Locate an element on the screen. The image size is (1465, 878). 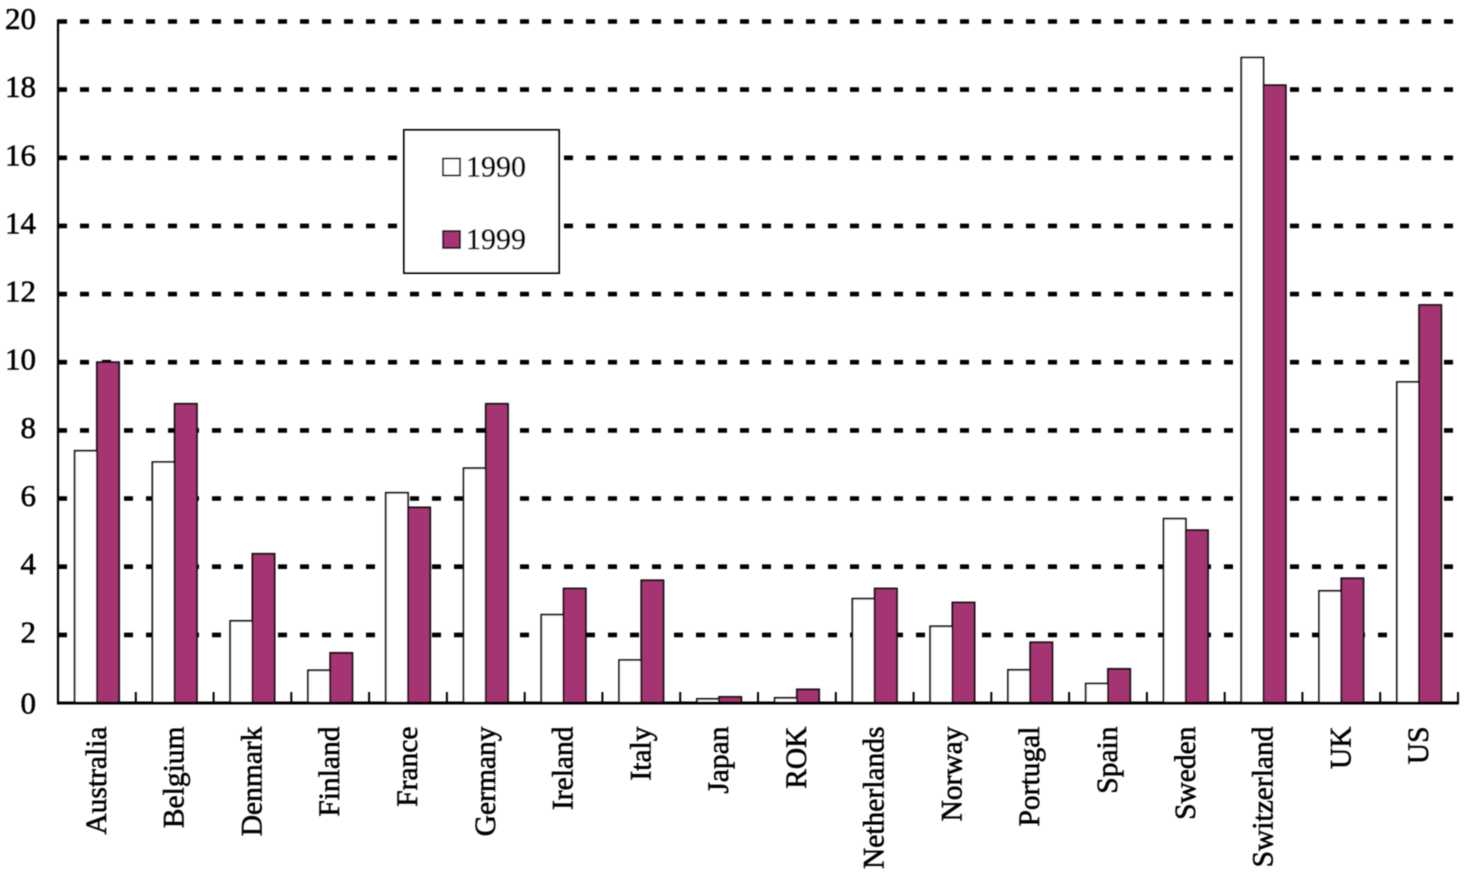
svg-text: UK is located at coordinates (1341, 748).